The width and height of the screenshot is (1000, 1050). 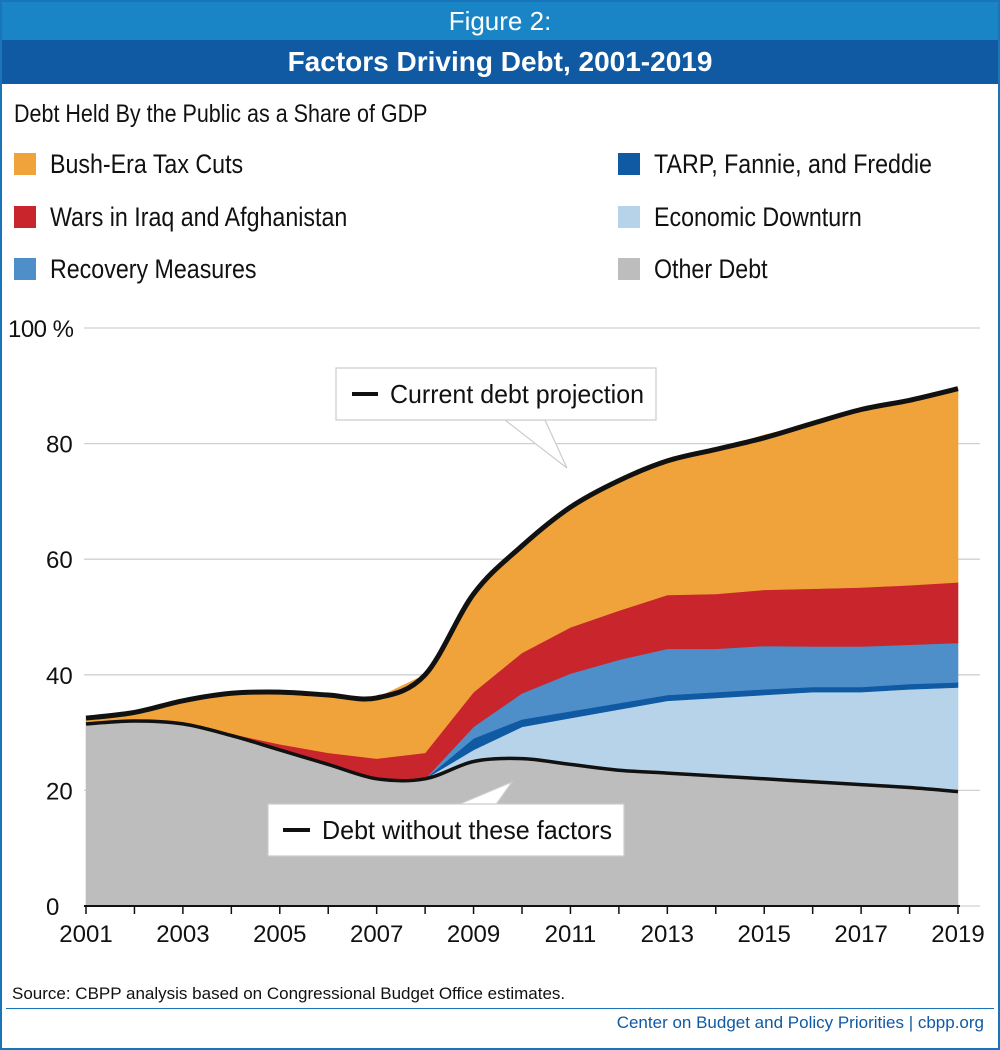 I want to click on legend-item-other-debt: Other Debt, so click(x=702, y=269).